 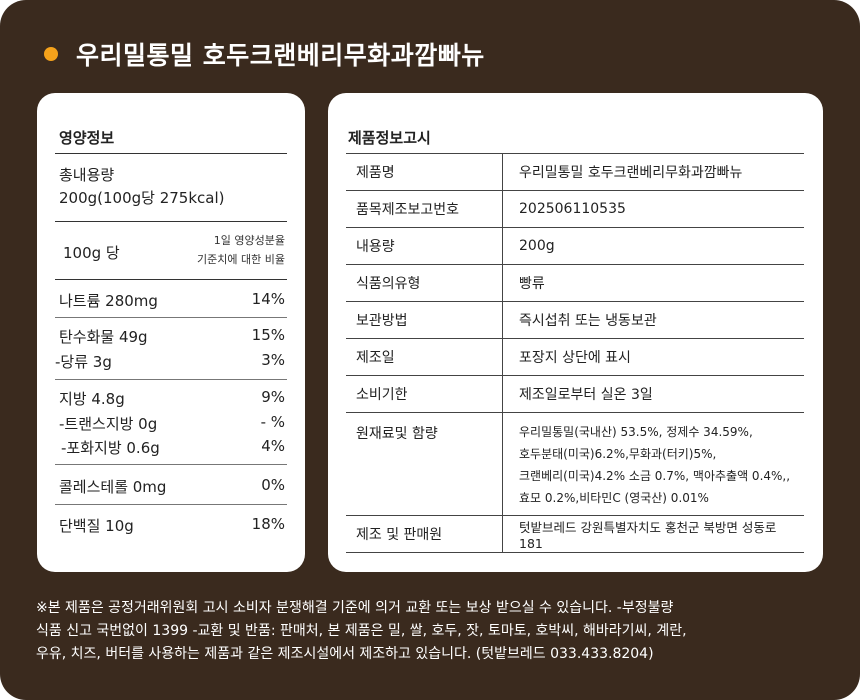 I want to click on info-value: 제조일로부터 실온 3일, so click(x=653, y=394).